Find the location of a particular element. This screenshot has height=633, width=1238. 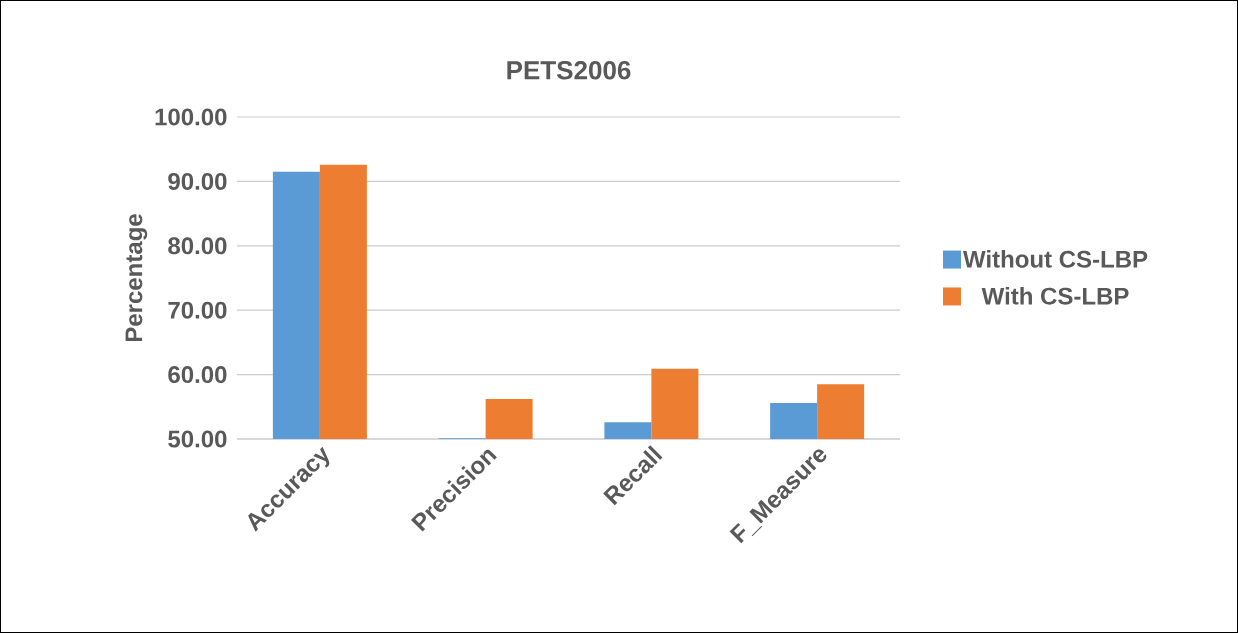

chart-title: PETS2006 is located at coordinates (569, 70).